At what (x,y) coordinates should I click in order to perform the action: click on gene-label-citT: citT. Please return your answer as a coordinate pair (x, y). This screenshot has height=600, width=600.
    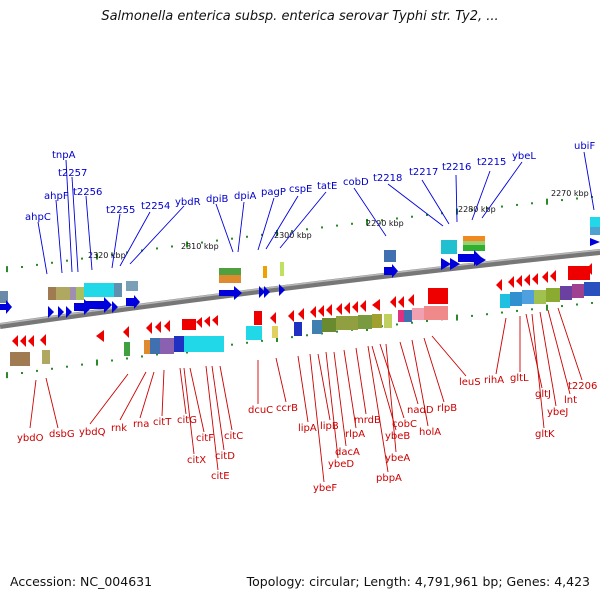
    Looking at the image, I should click on (162, 422).